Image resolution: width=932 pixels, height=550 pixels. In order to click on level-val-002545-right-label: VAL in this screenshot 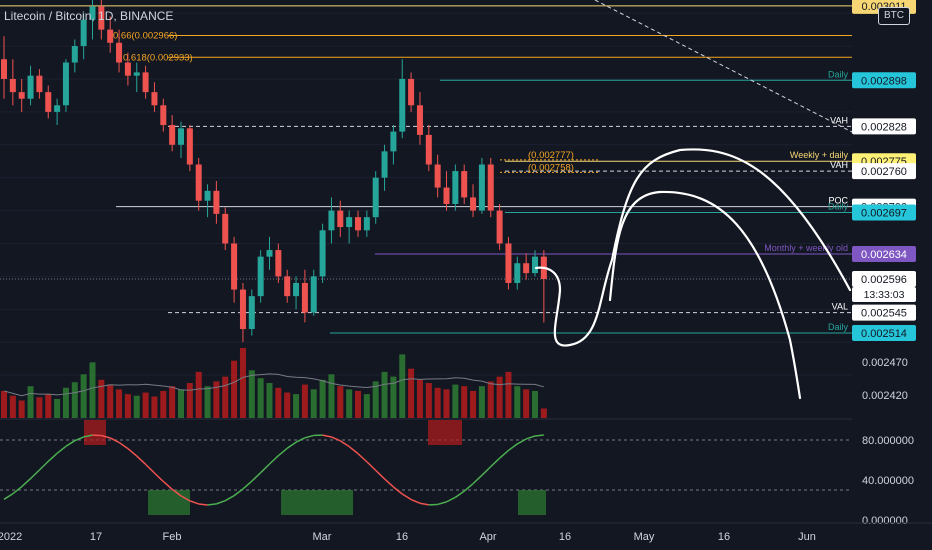, I will do `click(840, 307)`.